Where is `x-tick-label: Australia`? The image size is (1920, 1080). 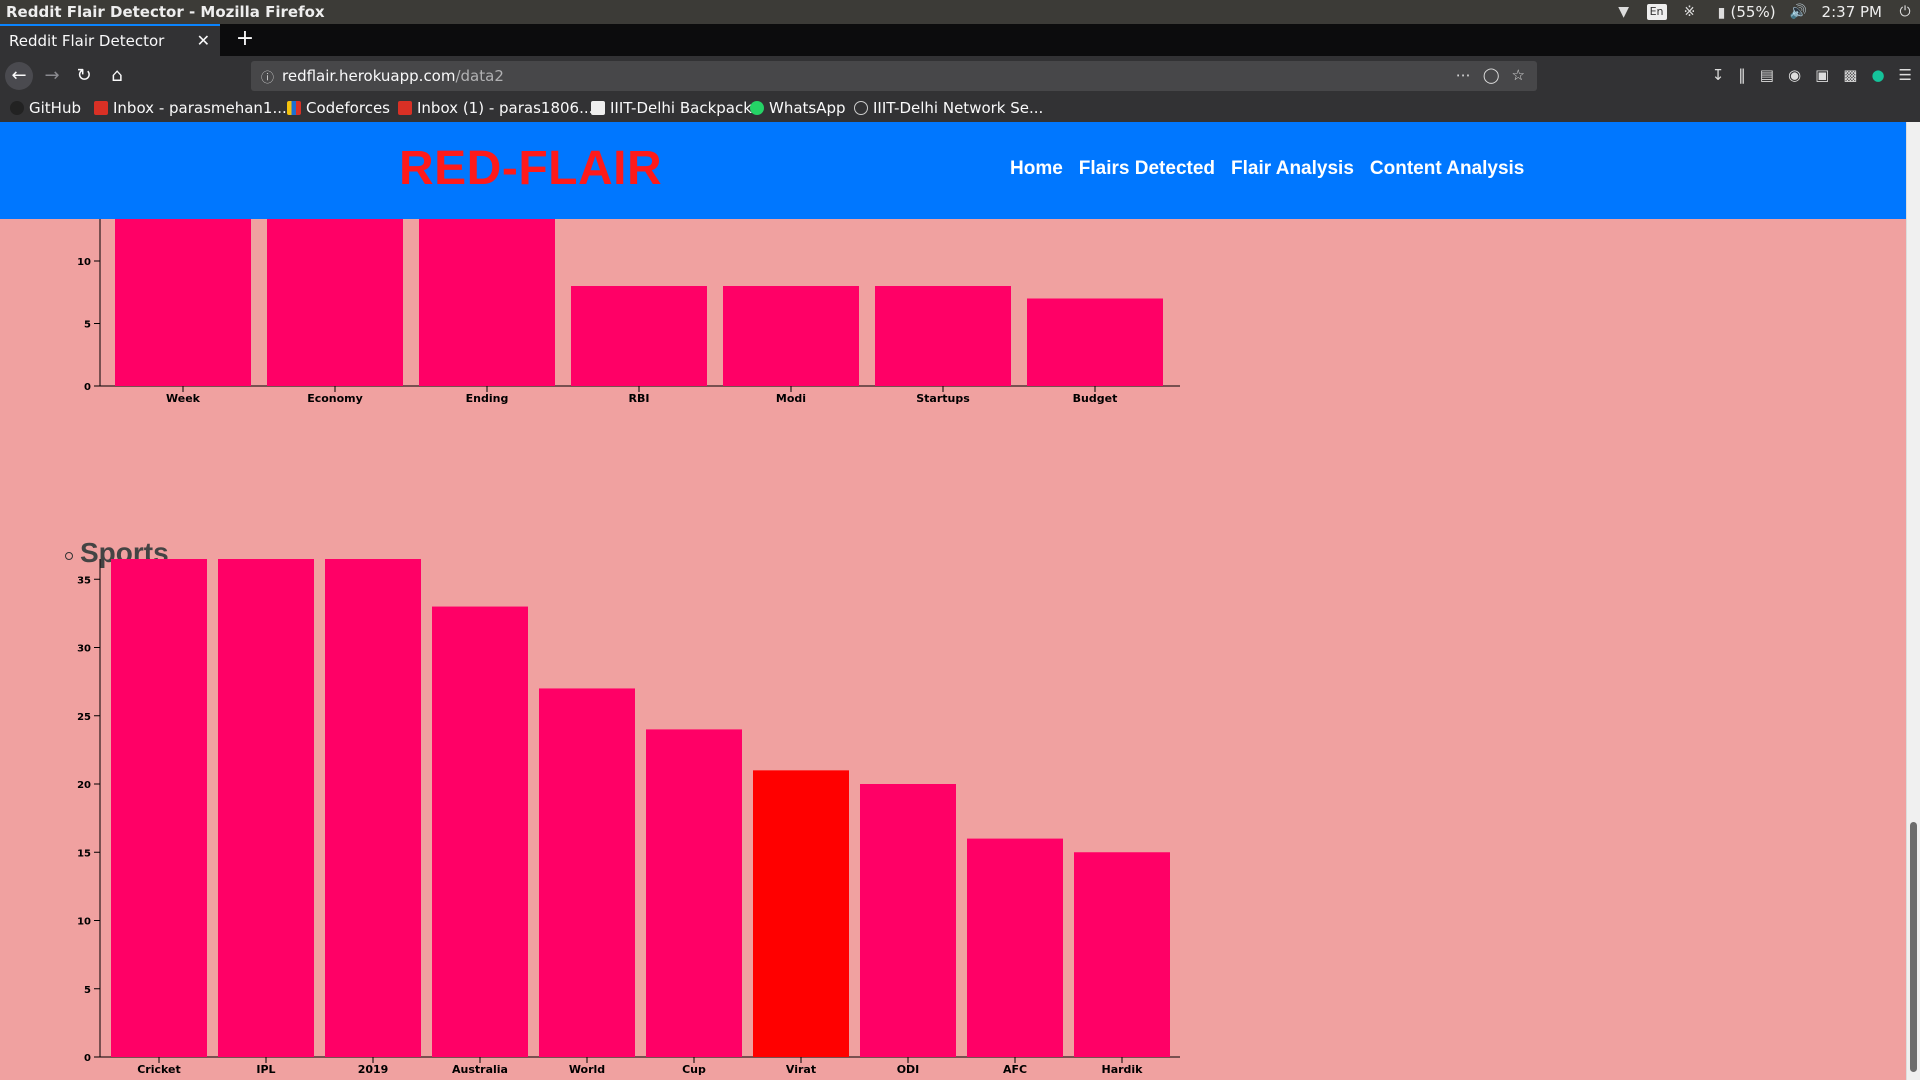
x-tick-label: Australia is located at coordinates (480, 1069).